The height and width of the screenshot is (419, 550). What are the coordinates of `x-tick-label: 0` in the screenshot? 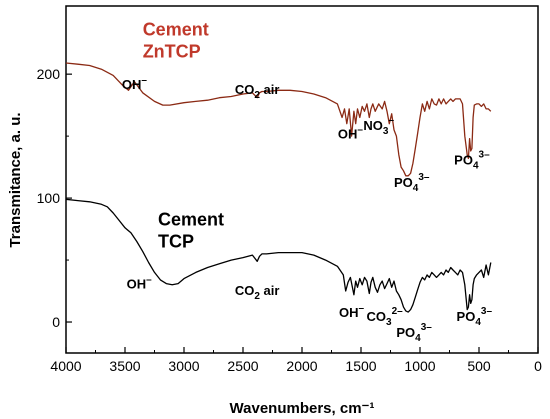 It's located at (538, 366).